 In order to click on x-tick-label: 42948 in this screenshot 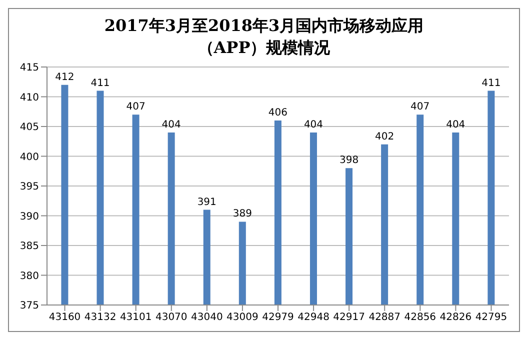, I will do `click(314, 318)`.